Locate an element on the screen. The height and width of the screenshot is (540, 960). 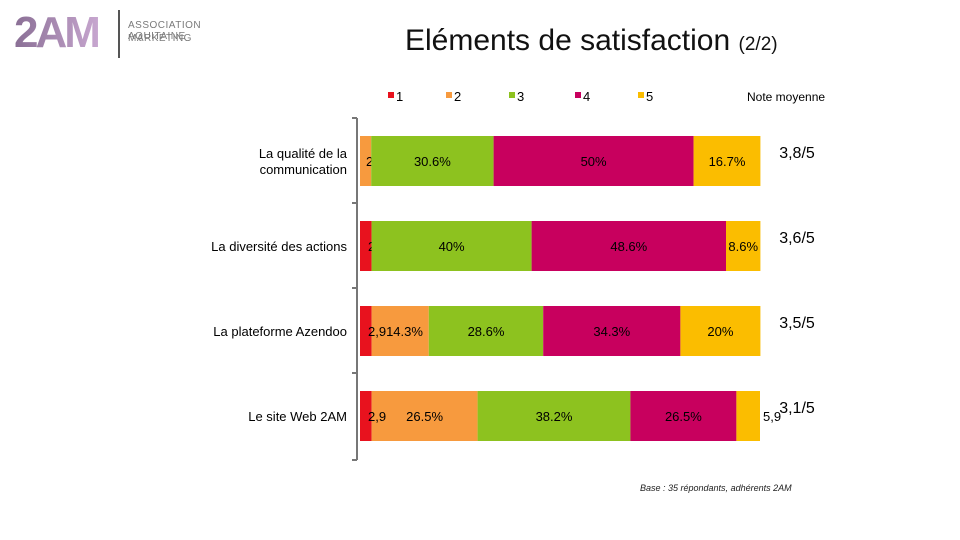
logo-line-1: ASSOCIATION AQUITAINE is located at coordinates (165, 31).